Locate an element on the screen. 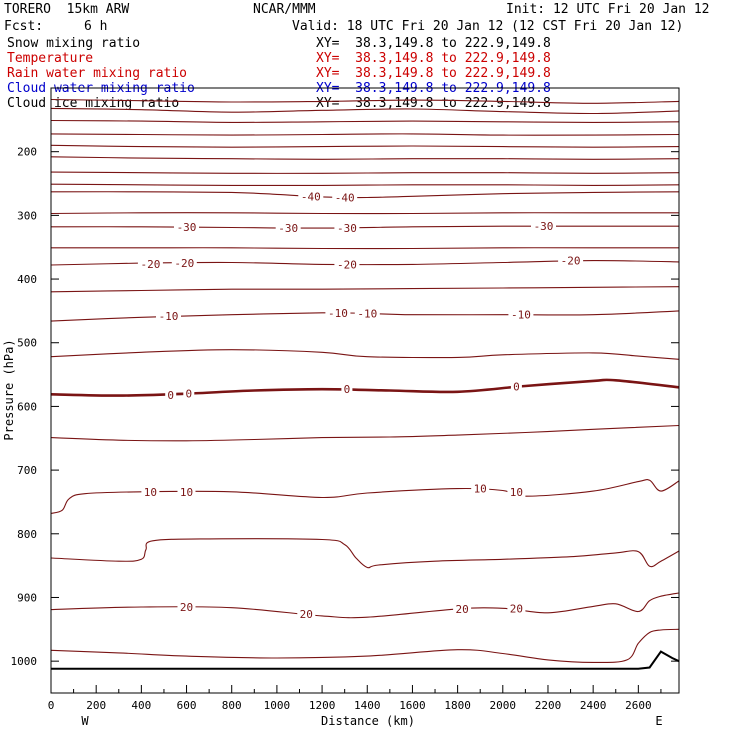  terrain-layer is located at coordinates (365, 660).